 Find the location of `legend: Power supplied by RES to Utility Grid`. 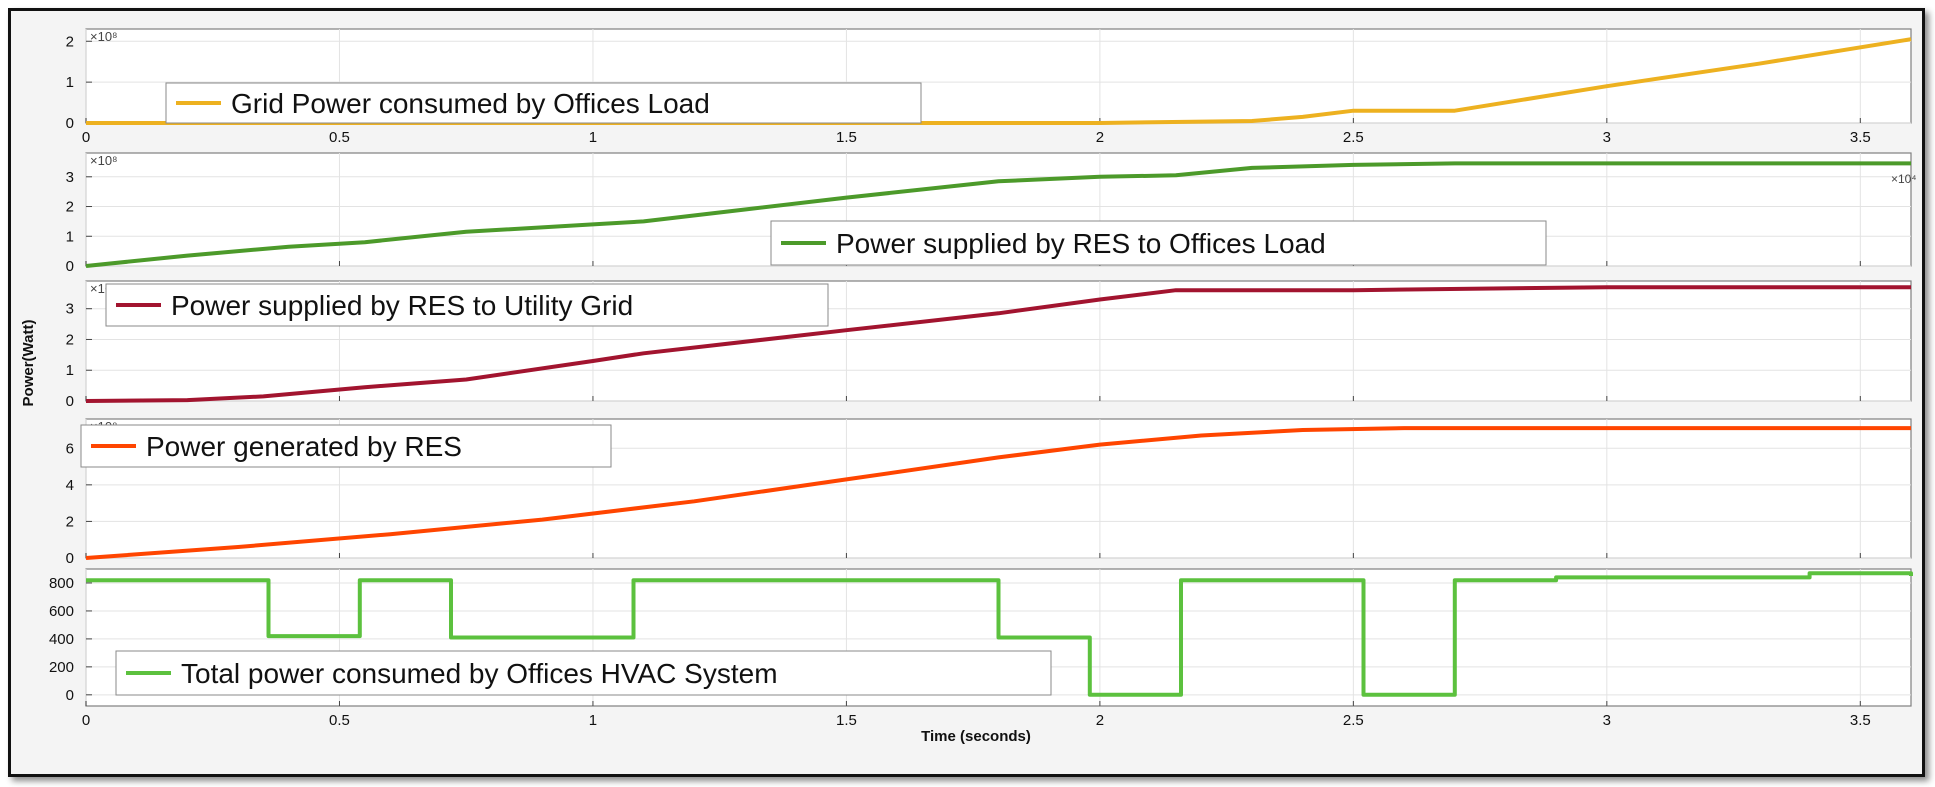

legend: Power supplied by RES to Utility Grid is located at coordinates (467, 305).